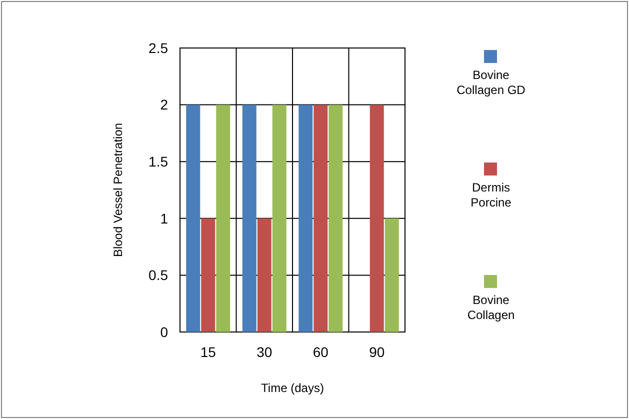 The height and width of the screenshot is (419, 629). I want to click on x-axis-title: Time (days), so click(292, 388).